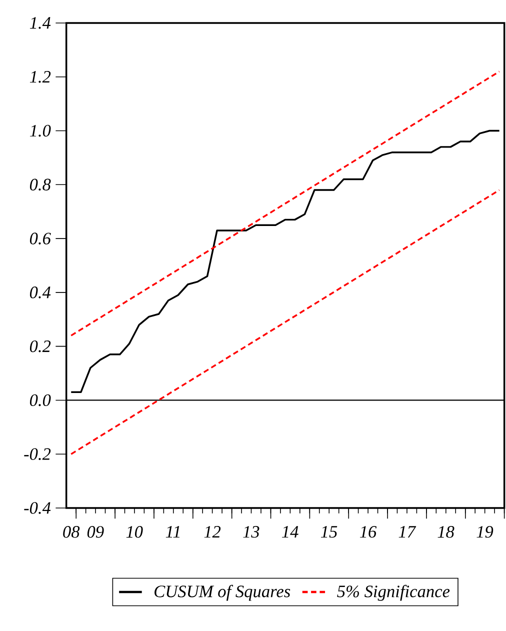 The height and width of the screenshot is (631, 506). I want to click on x-tick-label: 16, so click(368, 532).